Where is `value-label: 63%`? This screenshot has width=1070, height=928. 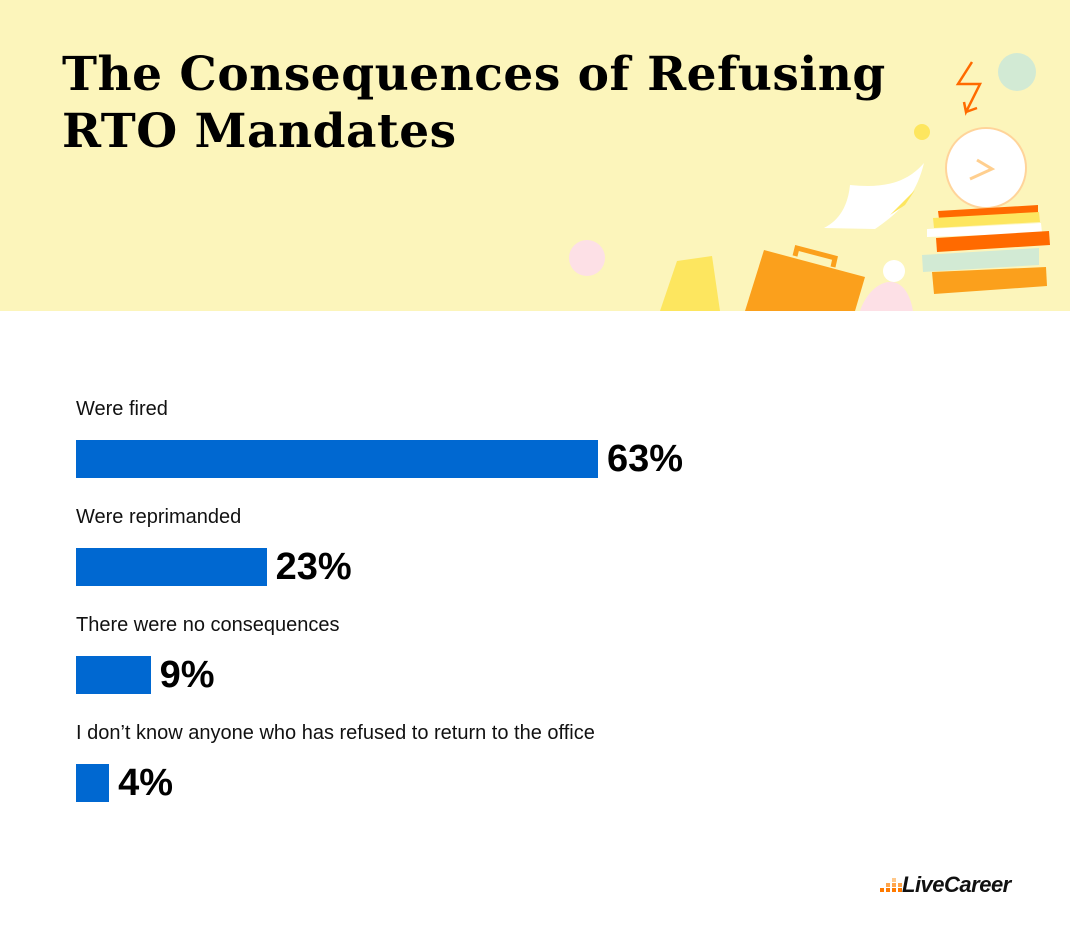 value-label: 63% is located at coordinates (645, 459).